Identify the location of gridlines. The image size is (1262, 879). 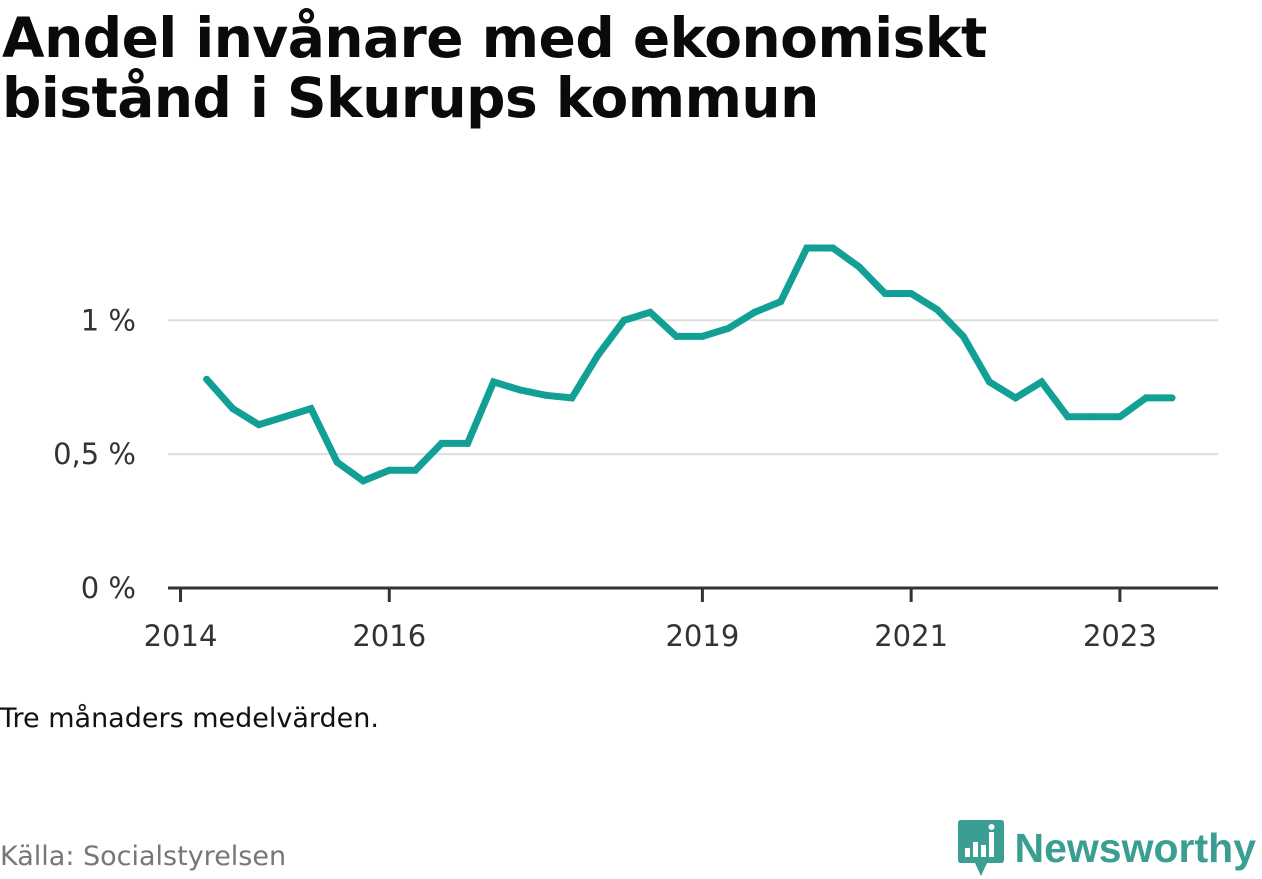
(693, 387).